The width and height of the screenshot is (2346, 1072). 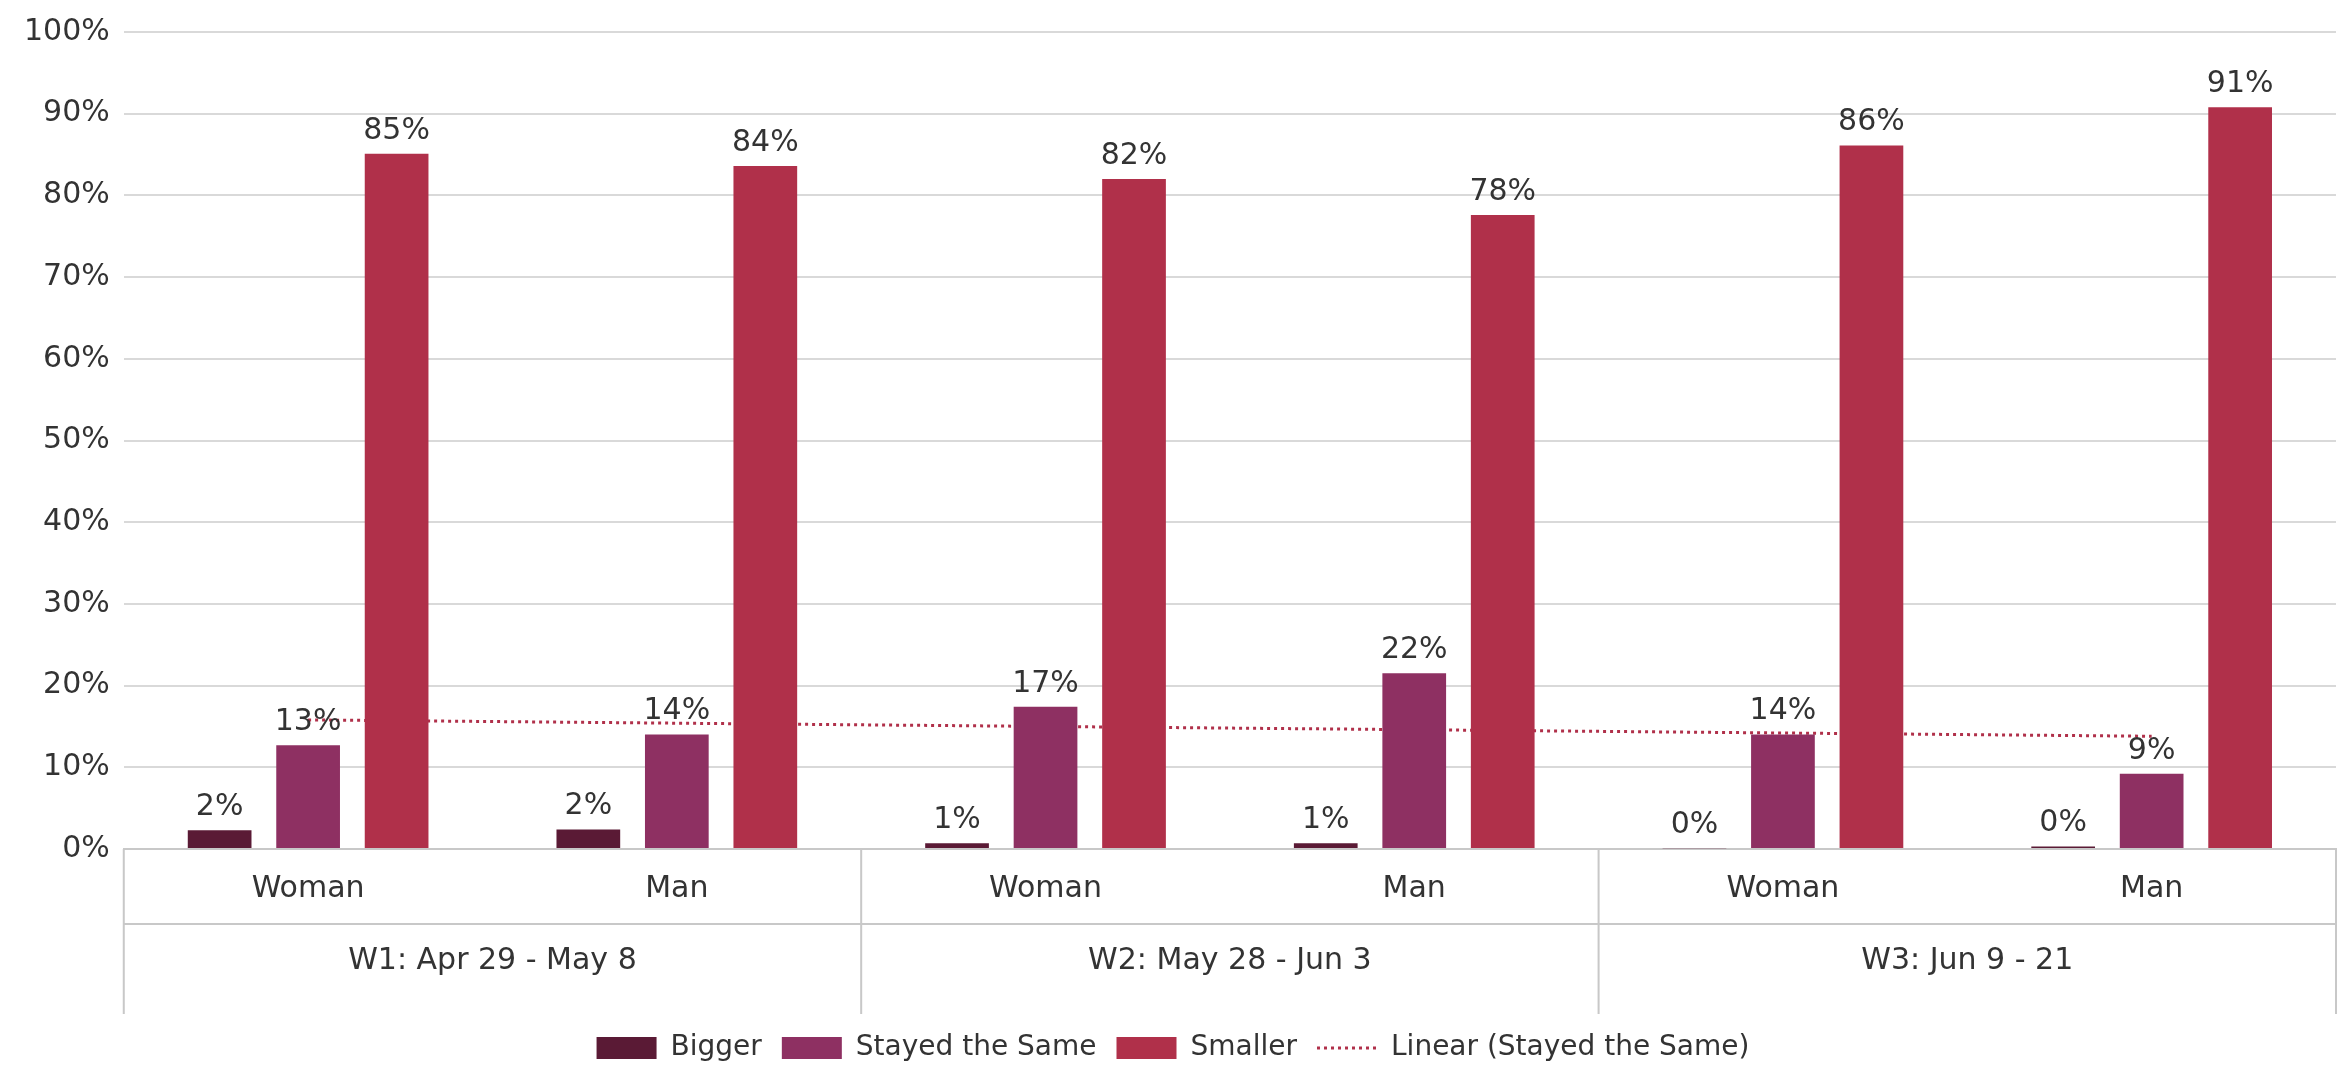 I want to click on legend-label: Stayed the Same, so click(x=976, y=1046).